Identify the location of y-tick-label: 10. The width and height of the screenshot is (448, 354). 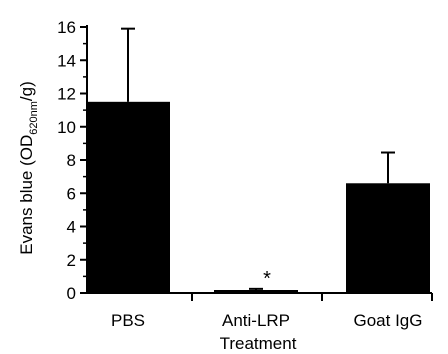
(66, 127).